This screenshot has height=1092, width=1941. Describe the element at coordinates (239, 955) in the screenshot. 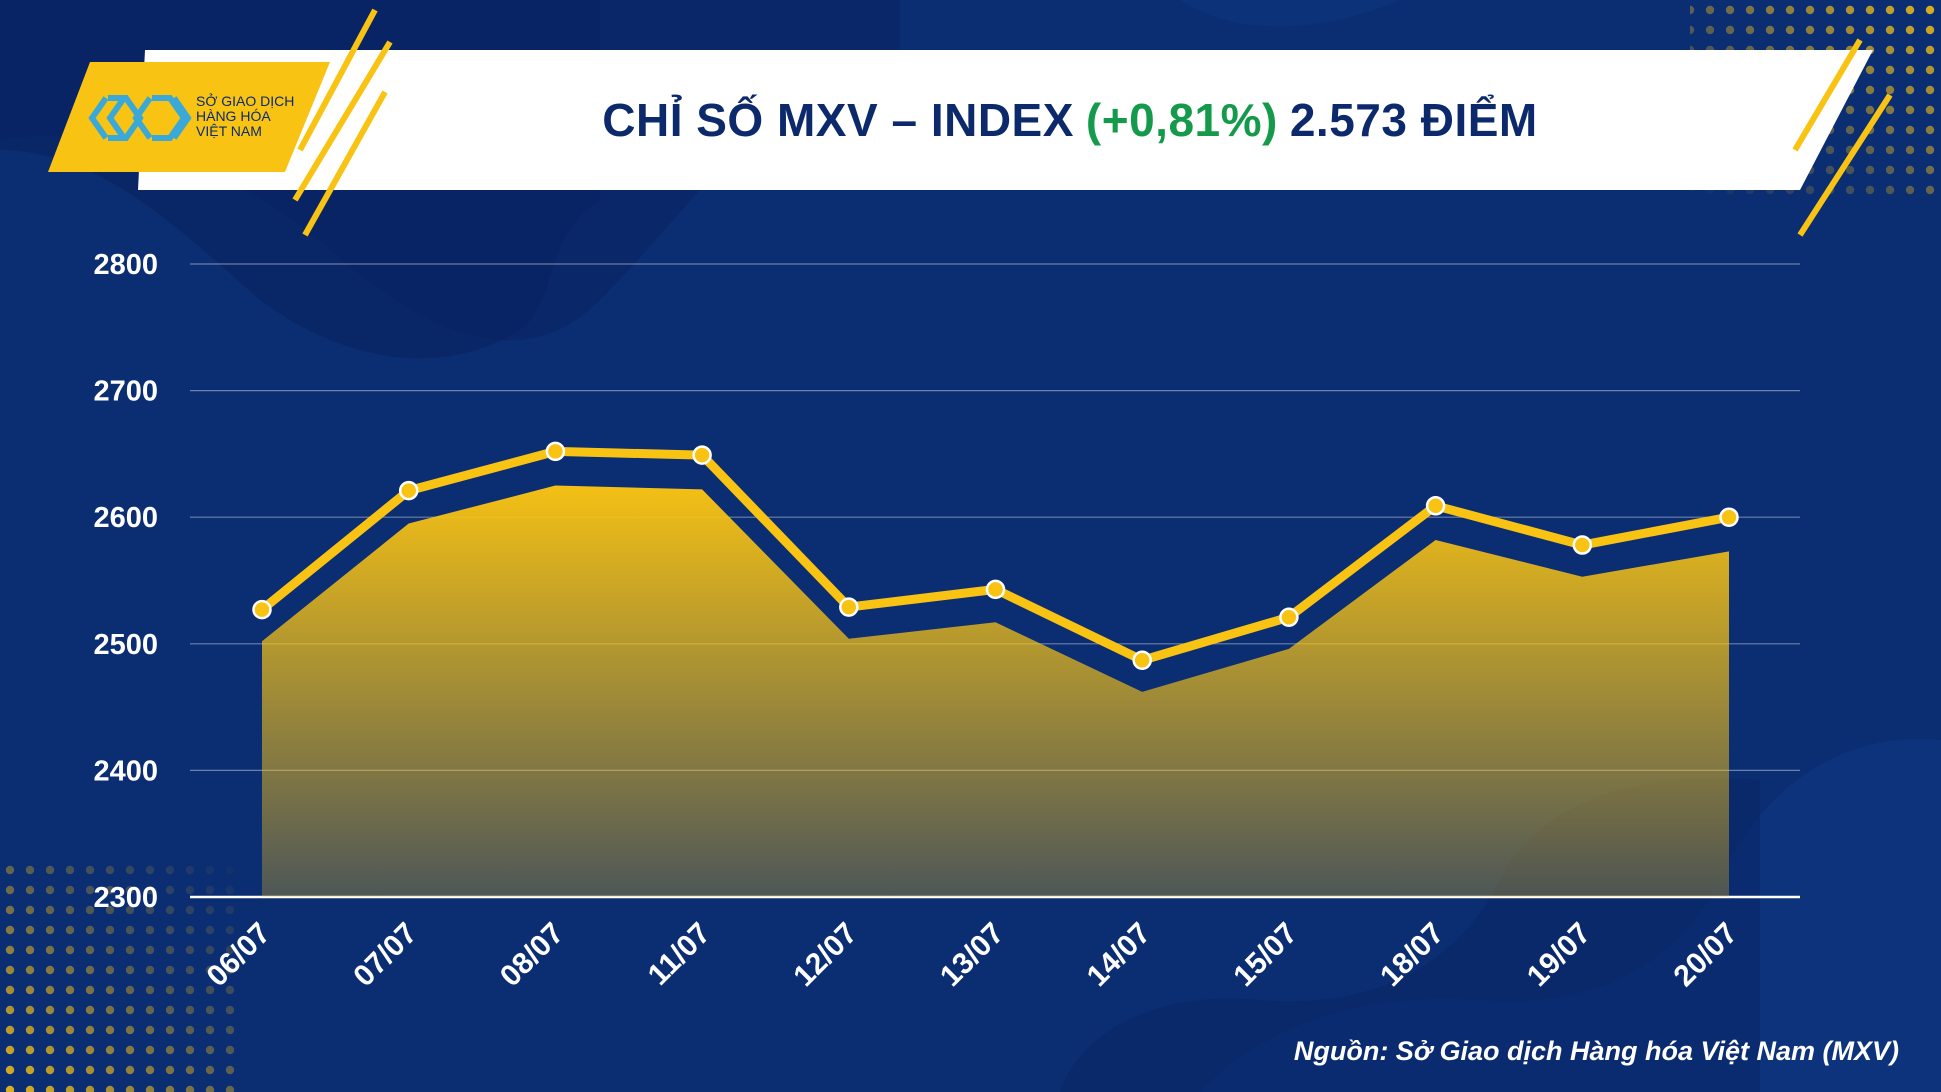

I see `x-tick-label: 06/07` at that location.